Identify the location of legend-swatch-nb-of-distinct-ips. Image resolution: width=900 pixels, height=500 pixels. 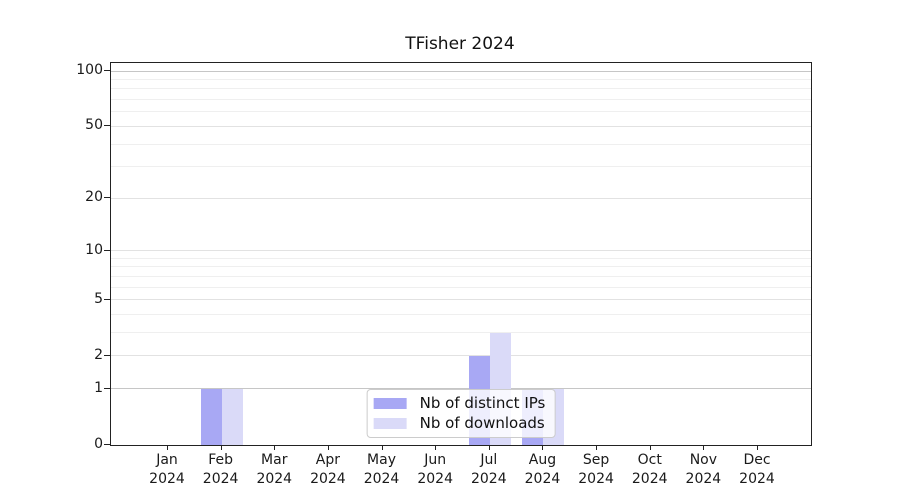
(390, 403).